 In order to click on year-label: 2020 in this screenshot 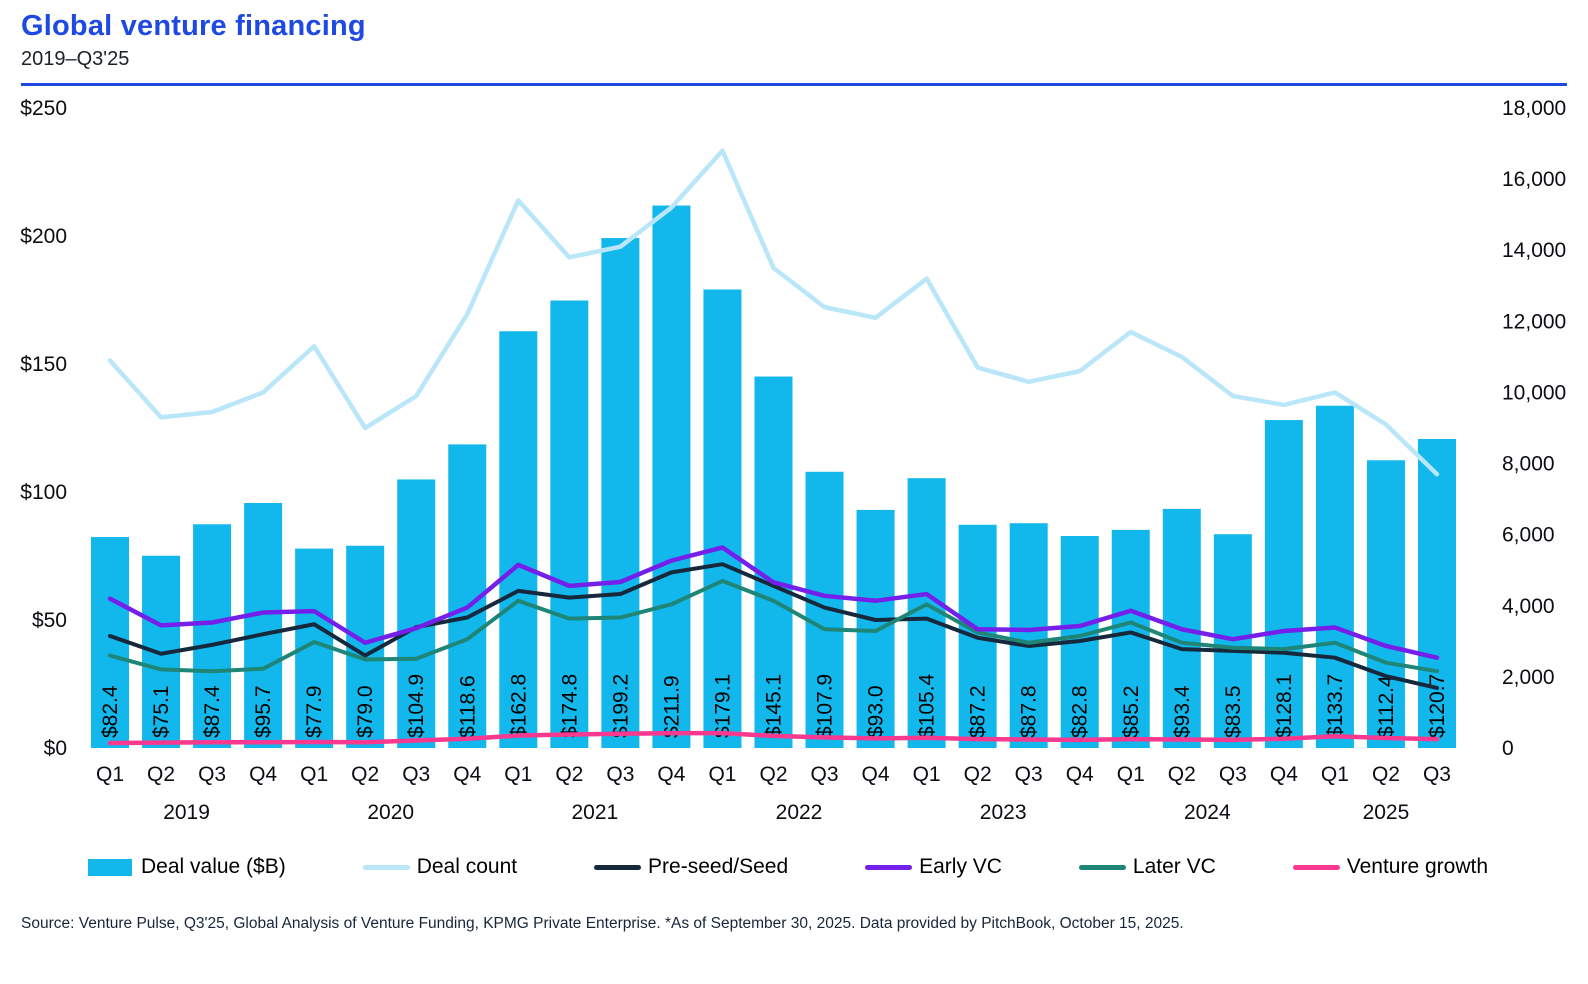, I will do `click(390, 812)`.